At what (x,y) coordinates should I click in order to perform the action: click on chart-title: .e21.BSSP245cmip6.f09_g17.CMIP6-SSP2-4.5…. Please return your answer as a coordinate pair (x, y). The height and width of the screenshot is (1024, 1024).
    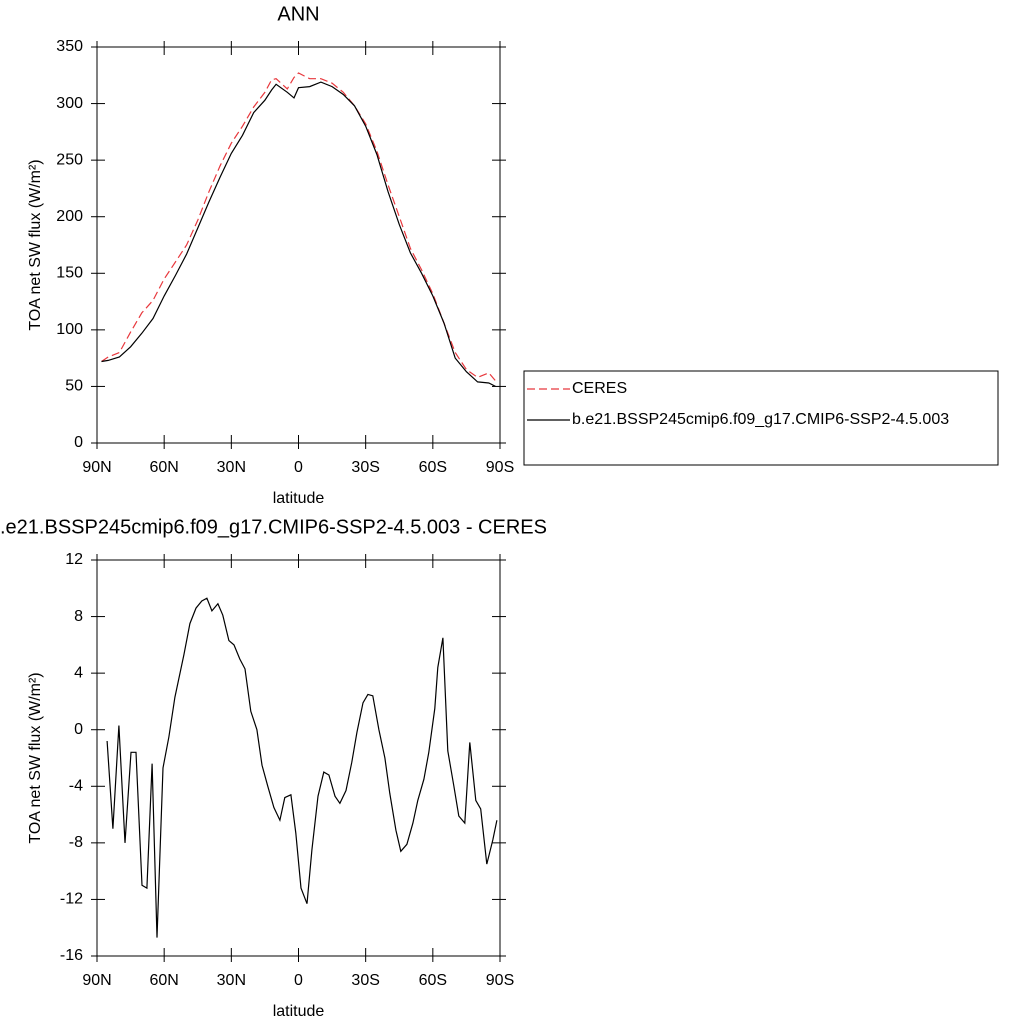
    Looking at the image, I should click on (273, 527).